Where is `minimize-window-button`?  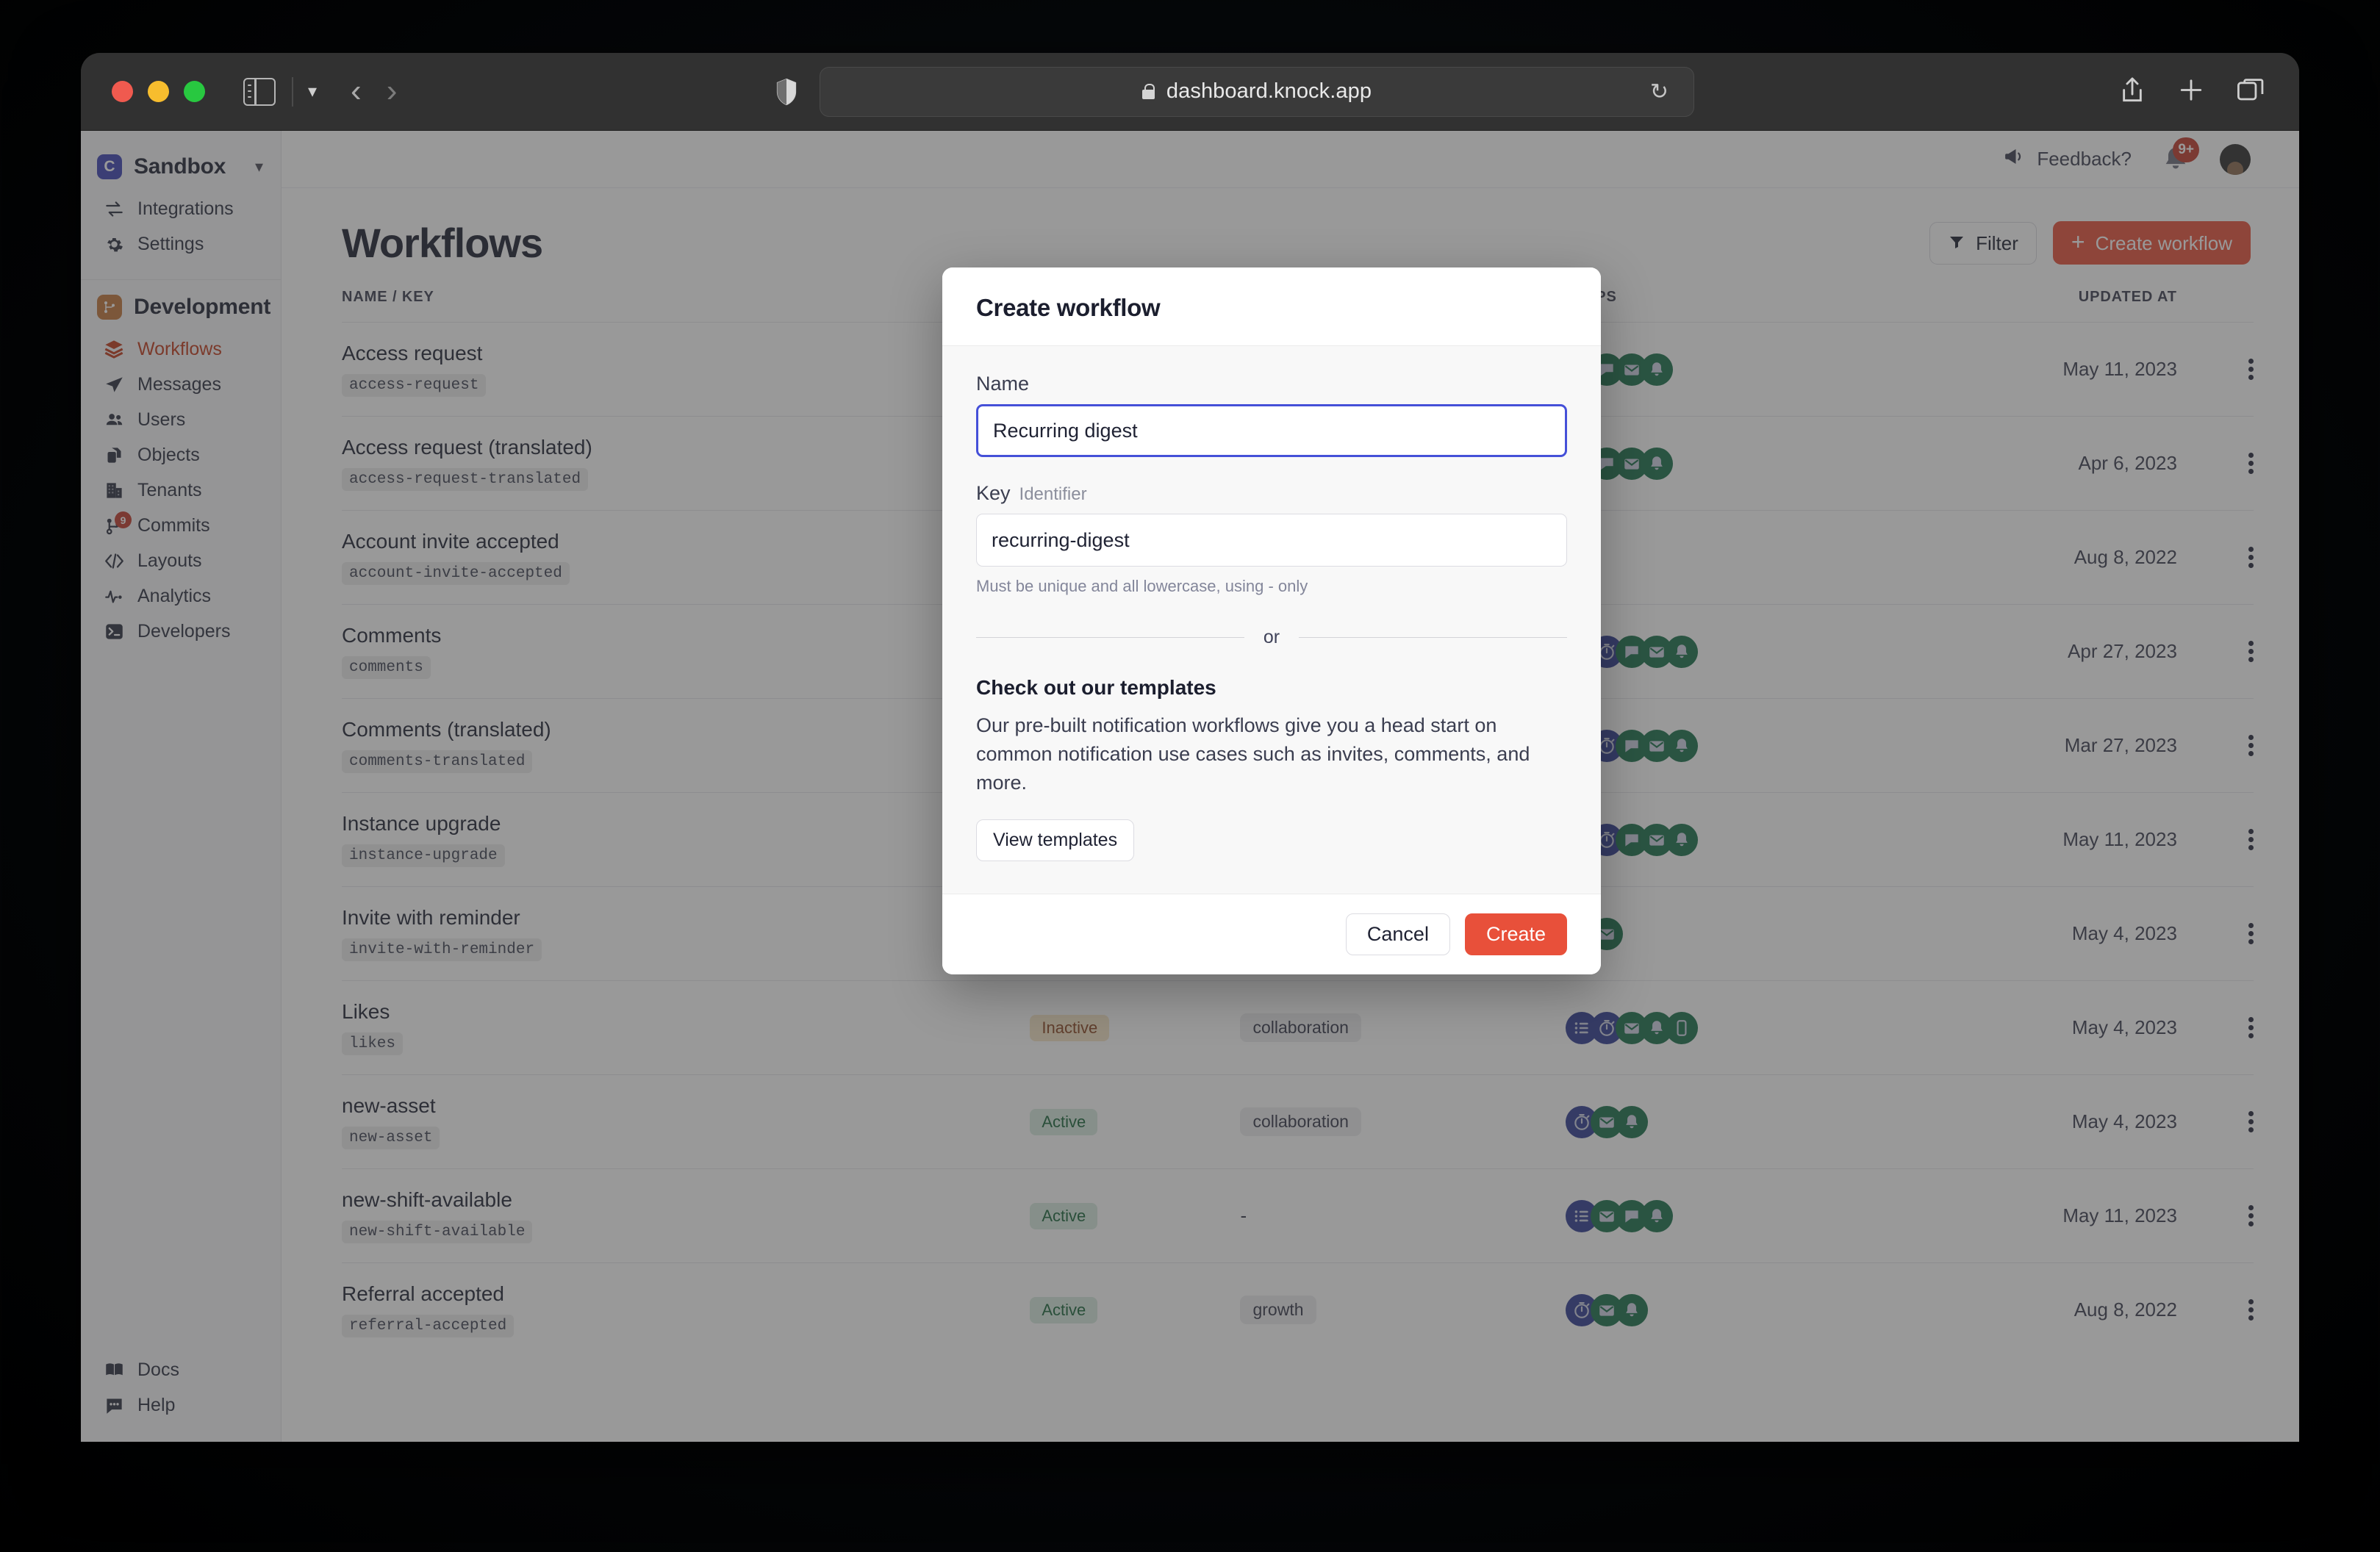 minimize-window-button is located at coordinates (158, 91).